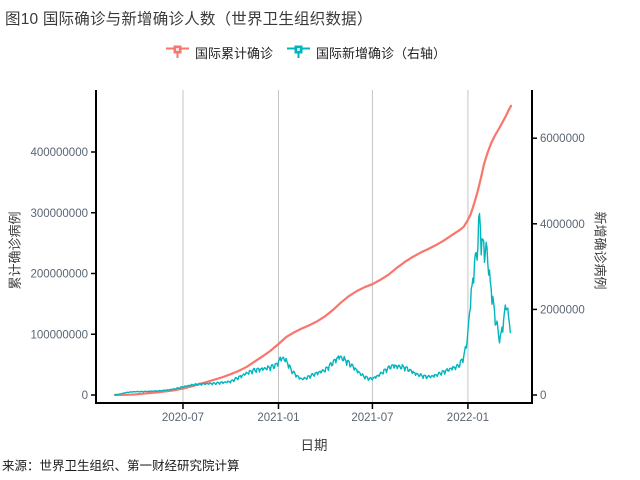 The image size is (640, 480). What do you see at coordinates (177, 51) in the screenshot?
I see `legend-key-cumulative-icon` at bounding box center [177, 51].